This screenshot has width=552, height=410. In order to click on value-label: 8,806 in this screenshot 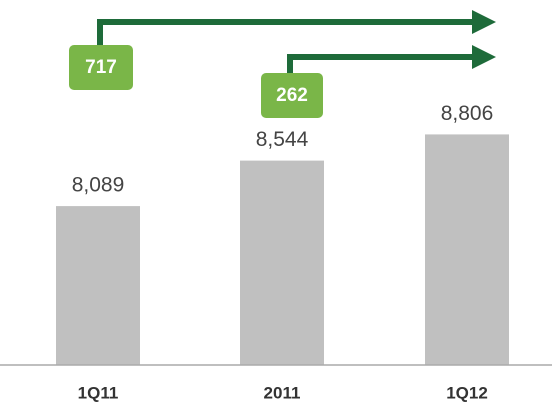, I will do `click(467, 113)`.